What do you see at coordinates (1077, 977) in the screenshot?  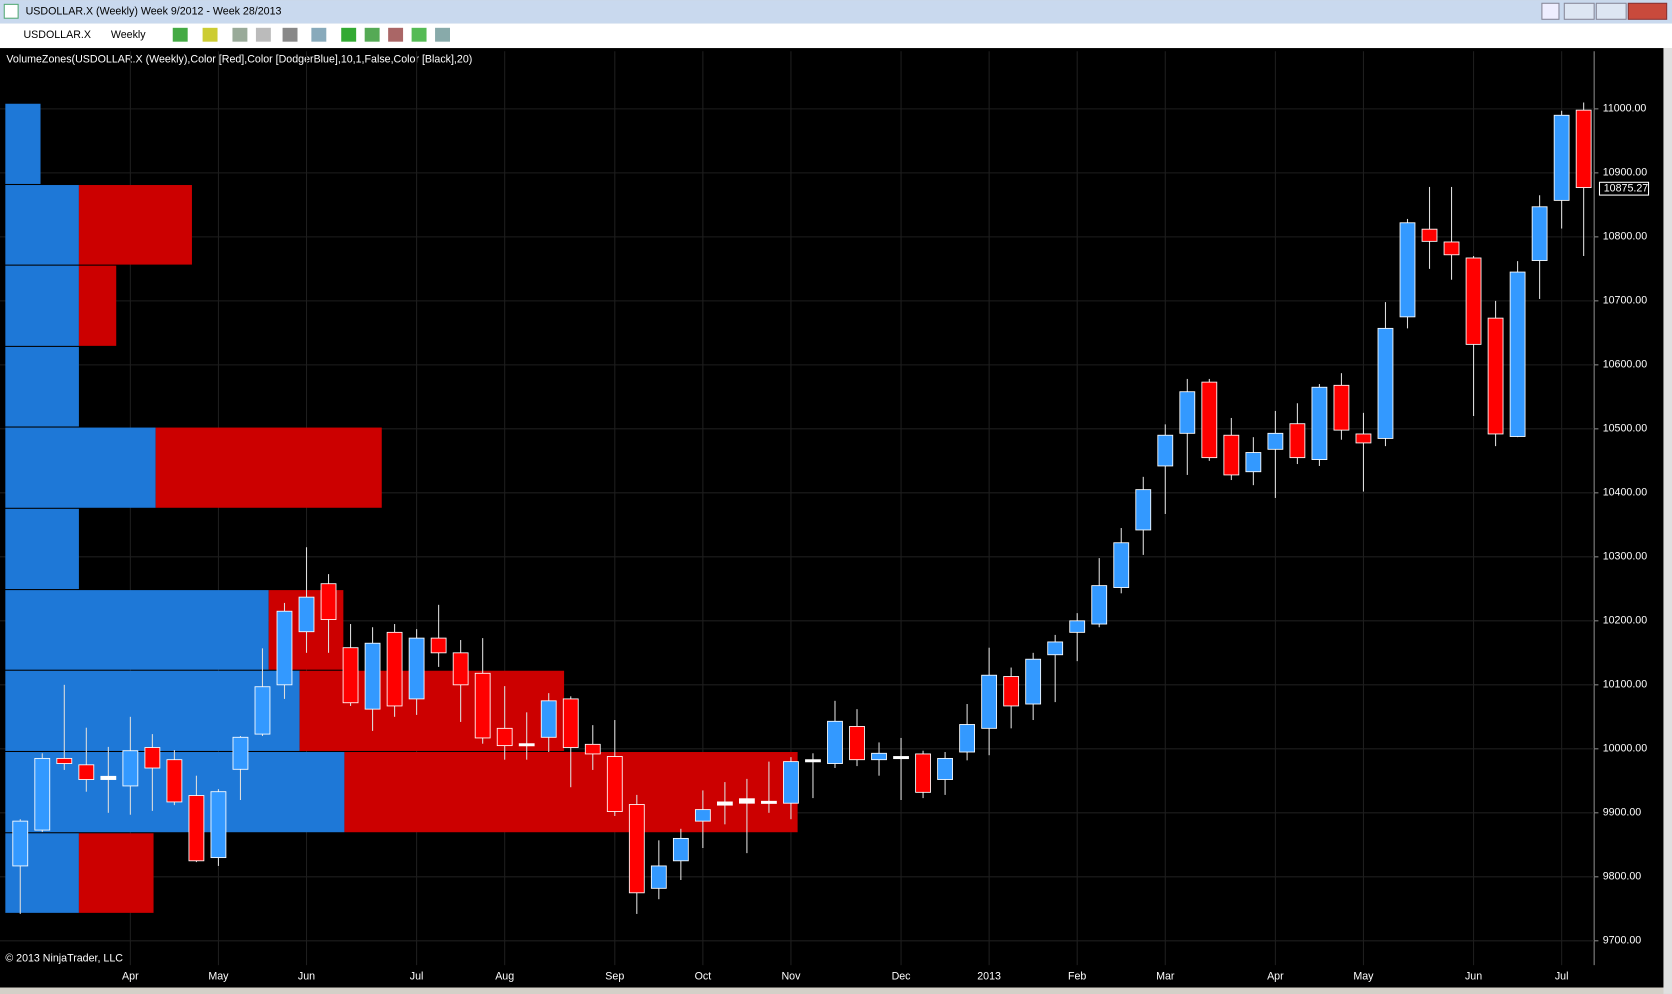 I see `x-tick-label: Feb` at bounding box center [1077, 977].